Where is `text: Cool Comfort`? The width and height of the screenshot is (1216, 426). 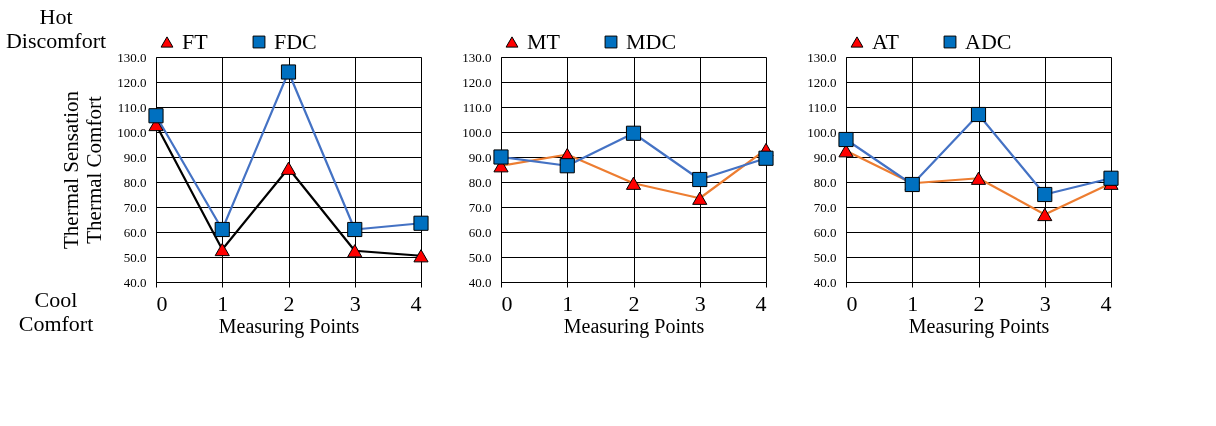 text: Cool Comfort is located at coordinates (56, 311).